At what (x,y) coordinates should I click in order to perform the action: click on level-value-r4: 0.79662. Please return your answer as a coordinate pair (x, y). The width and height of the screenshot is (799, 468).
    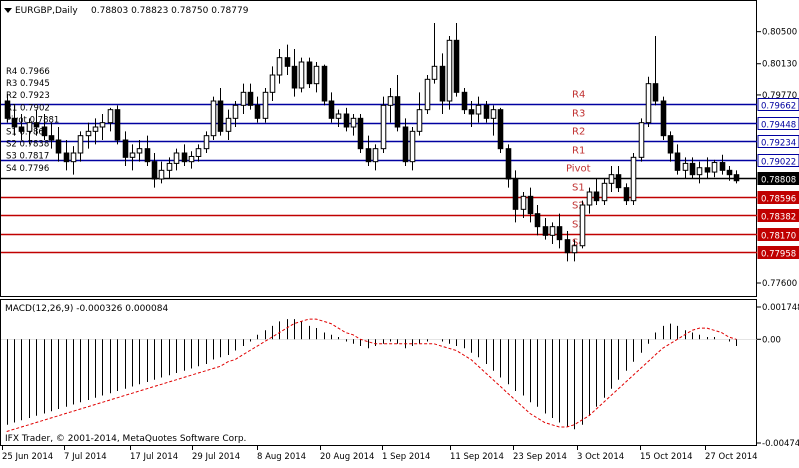
    Looking at the image, I should click on (778, 107).